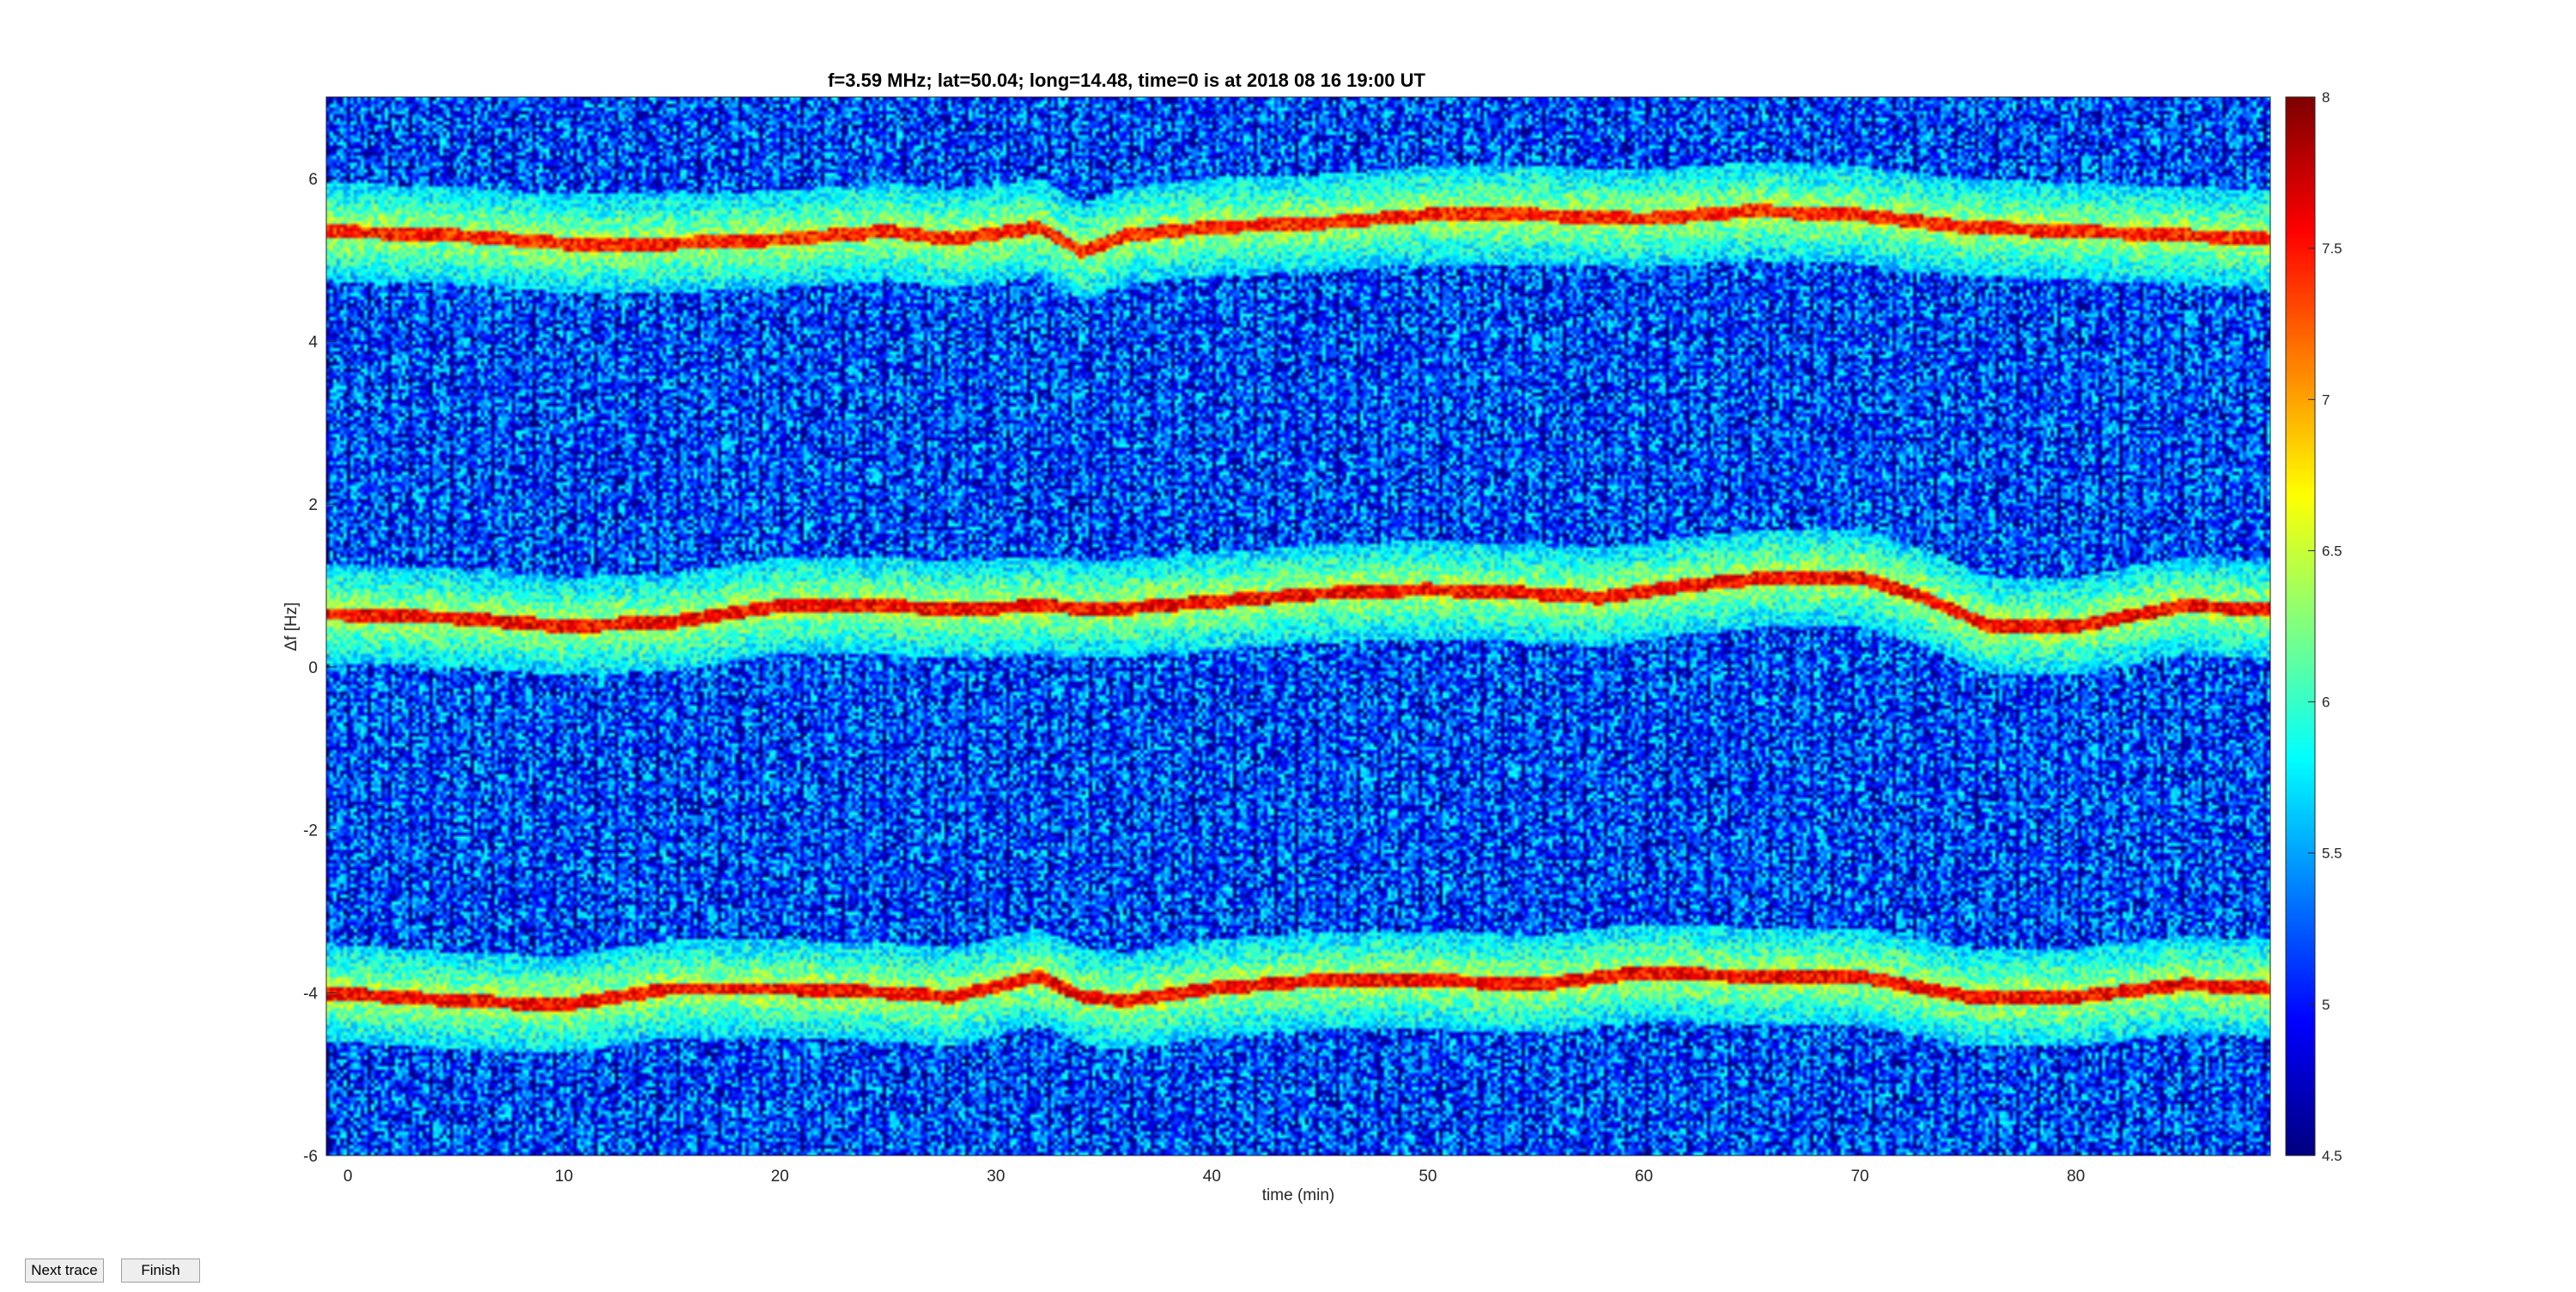 The image size is (2576, 1292). I want to click on colorbar-tick-label: 5, so click(2326, 1005).